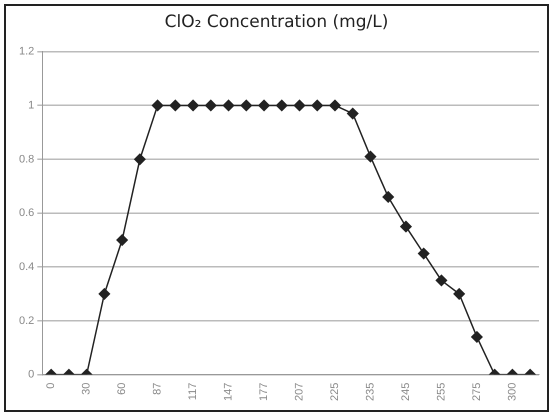 The image size is (555, 418). Describe the element at coordinates (335, 392) in the screenshot. I see `x-tick-label: 225` at that location.